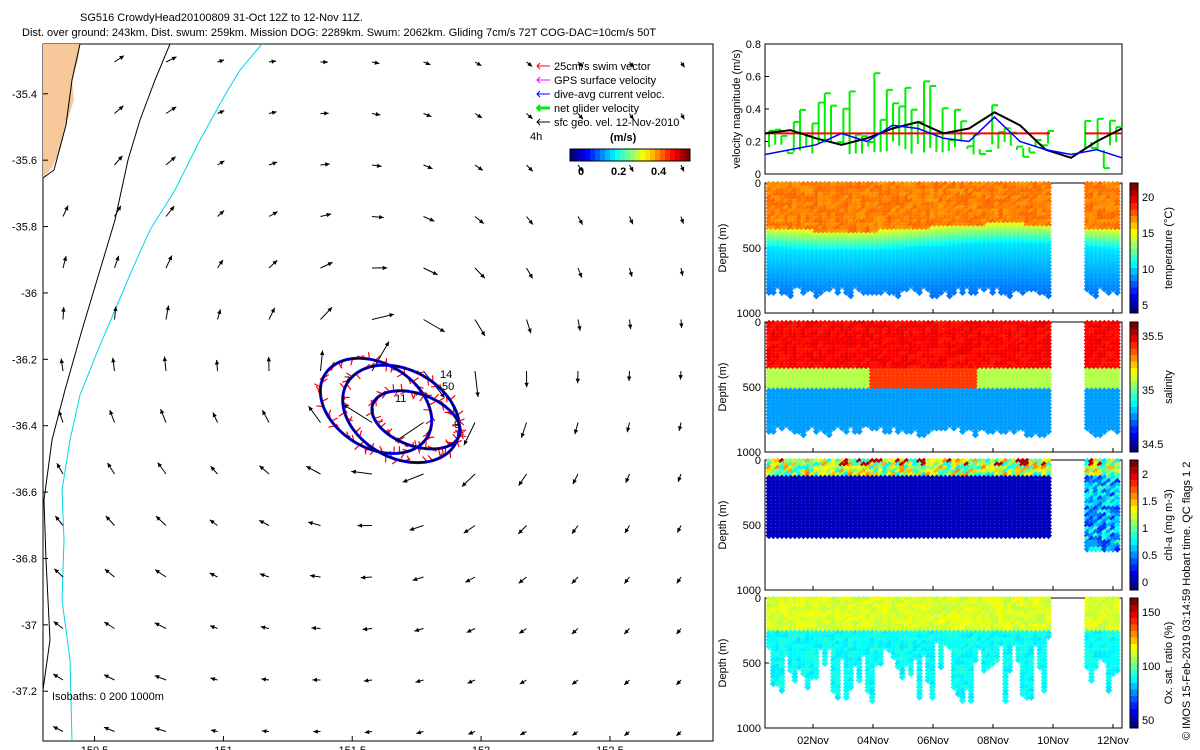  Describe the element at coordinates (61, 111) in the screenshot. I see `land-patch` at that location.